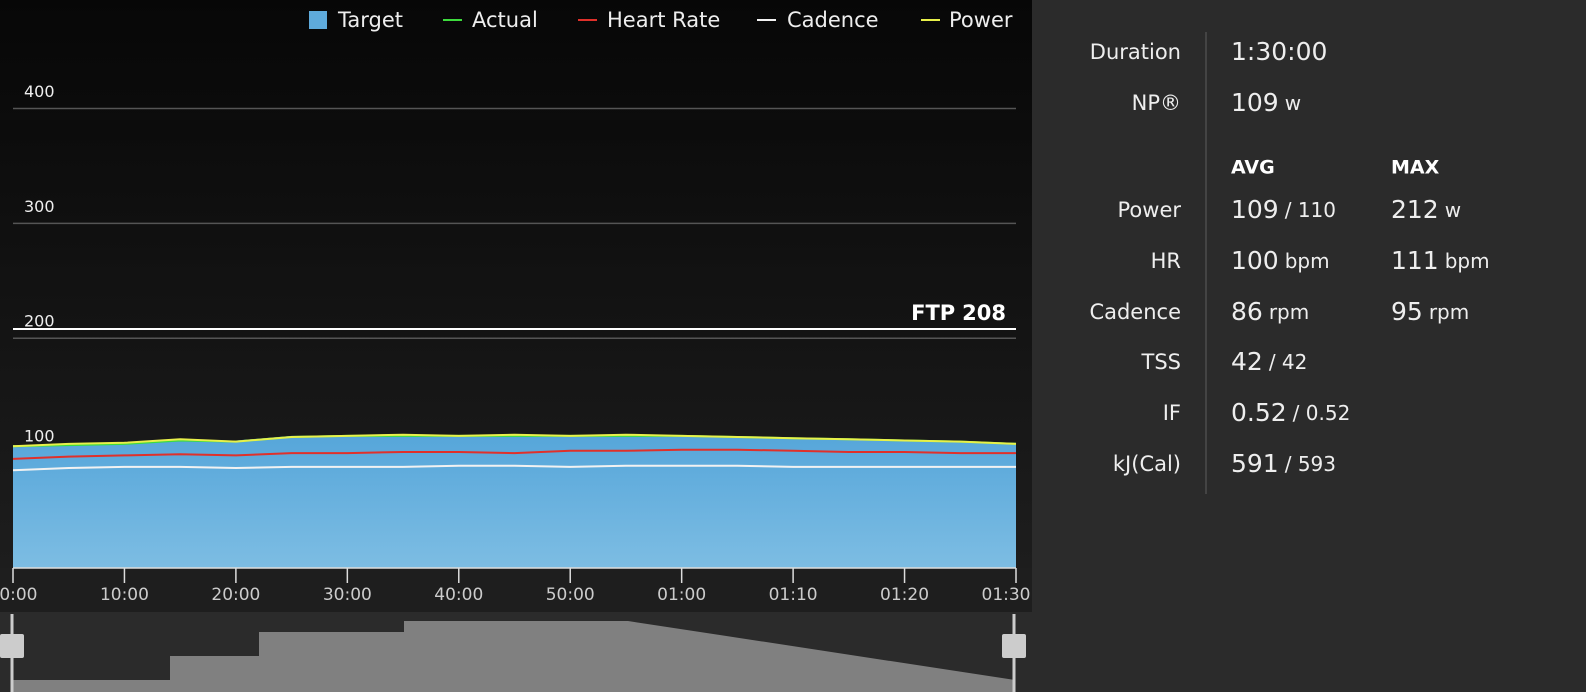 The image size is (1586, 692). What do you see at coordinates (1310, 464) in the screenshot?
I see `value-small: / 593` at bounding box center [1310, 464].